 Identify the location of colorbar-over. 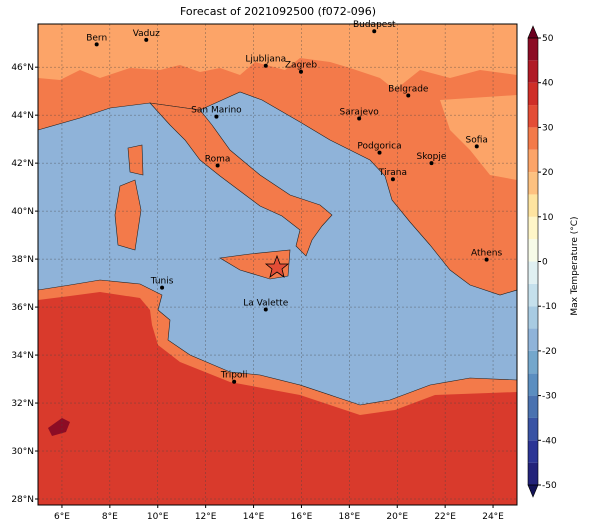
(533, 32).